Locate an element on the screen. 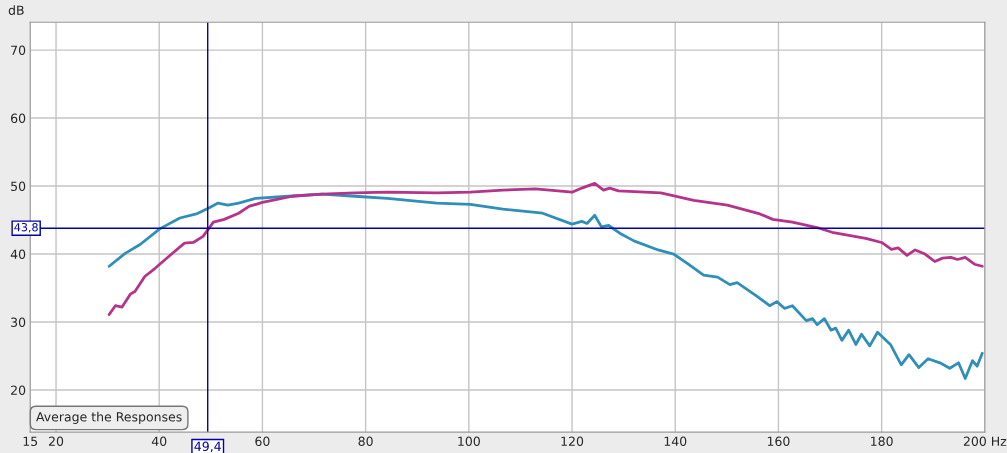 This screenshot has width=1007, height=453. y-tick-label: 70 is located at coordinates (18, 50).